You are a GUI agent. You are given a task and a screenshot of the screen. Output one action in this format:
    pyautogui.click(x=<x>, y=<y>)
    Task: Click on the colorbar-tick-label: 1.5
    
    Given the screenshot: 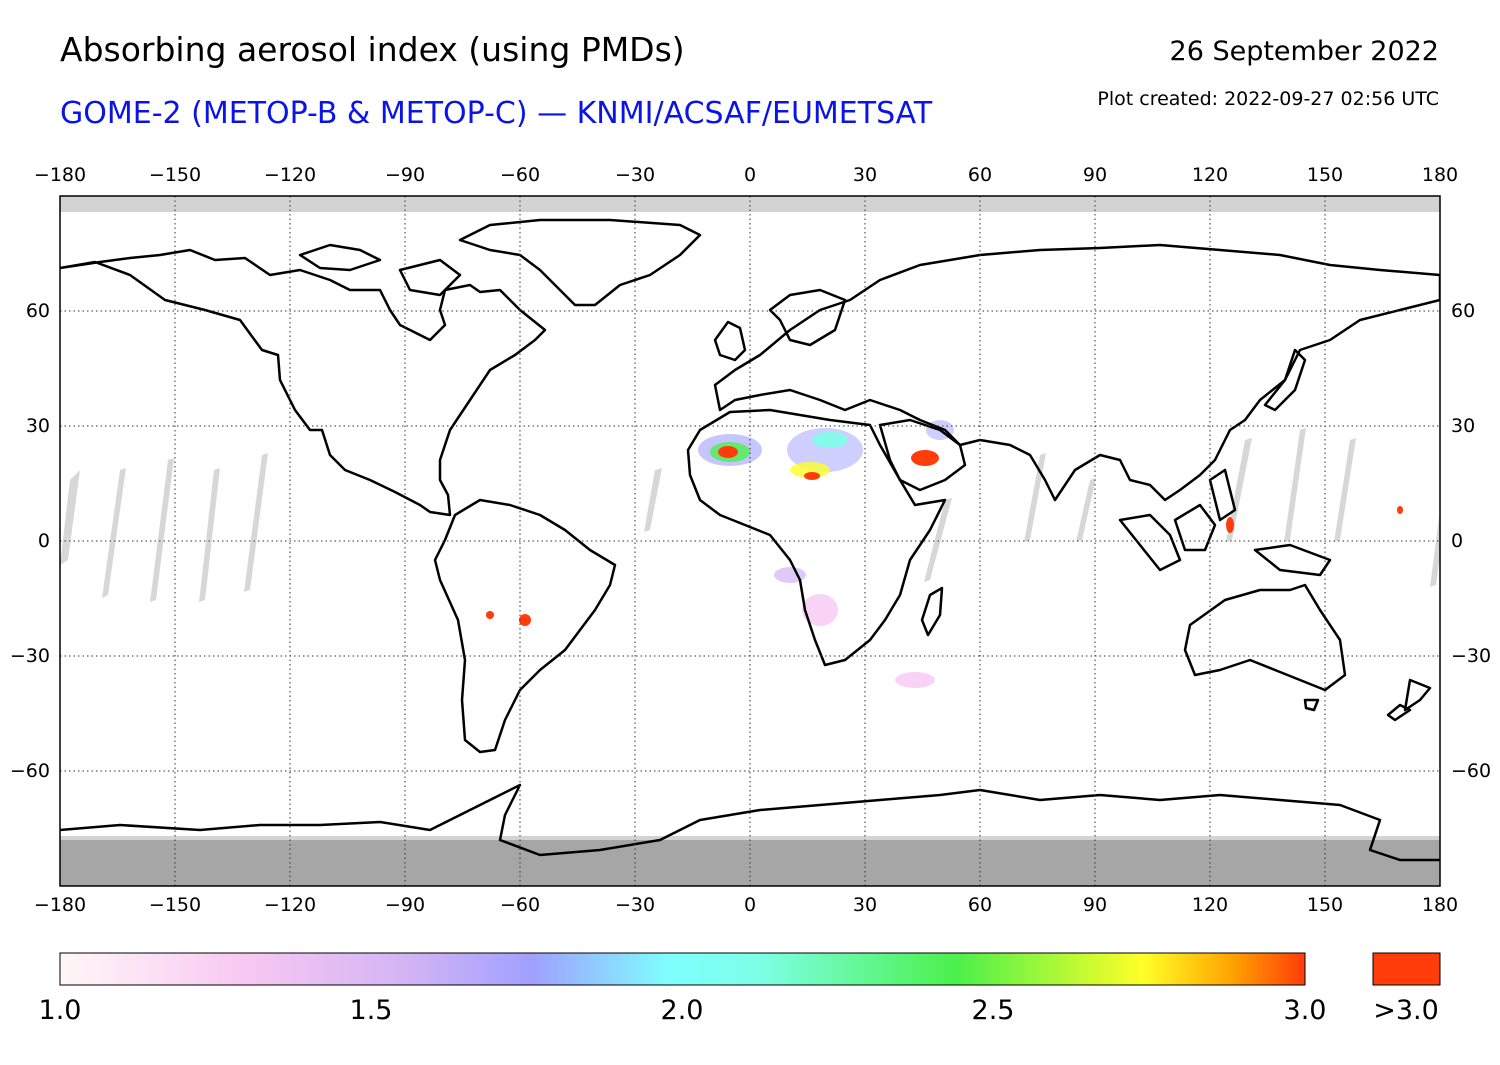 What is the action you would take?
    pyautogui.click(x=371, y=1010)
    